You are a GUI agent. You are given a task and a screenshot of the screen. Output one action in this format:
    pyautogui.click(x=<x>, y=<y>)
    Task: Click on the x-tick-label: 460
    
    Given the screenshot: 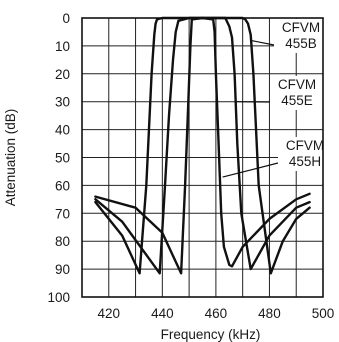 What is the action you would take?
    pyautogui.click(x=216, y=313)
    